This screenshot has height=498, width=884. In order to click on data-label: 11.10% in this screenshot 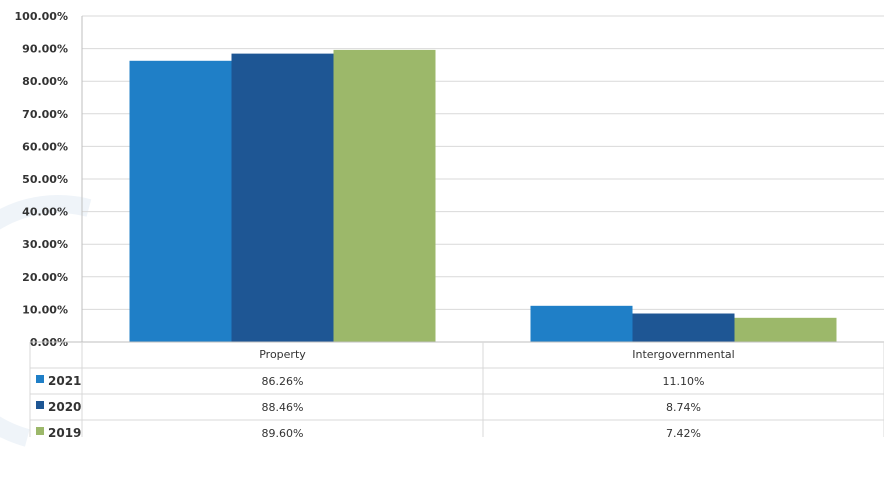, I will do `click(684, 381)`.